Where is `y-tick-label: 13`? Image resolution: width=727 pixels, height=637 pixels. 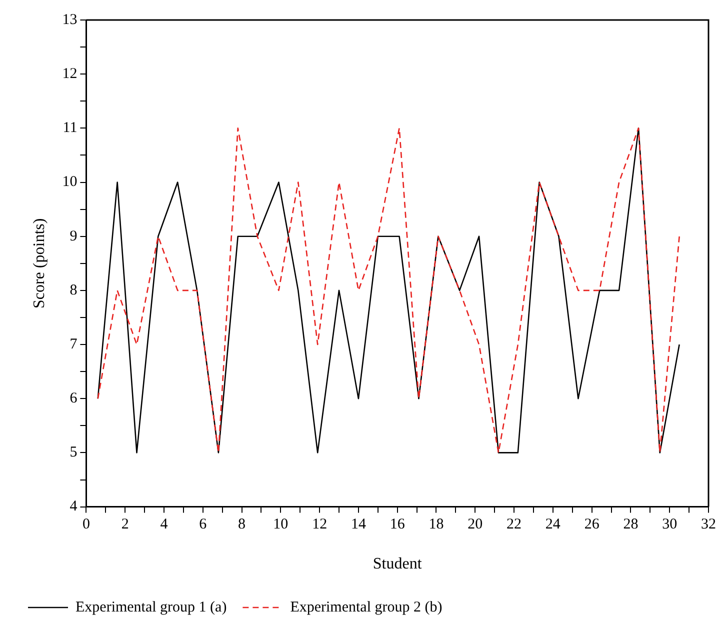
y-tick-label: 13 is located at coordinates (70, 20).